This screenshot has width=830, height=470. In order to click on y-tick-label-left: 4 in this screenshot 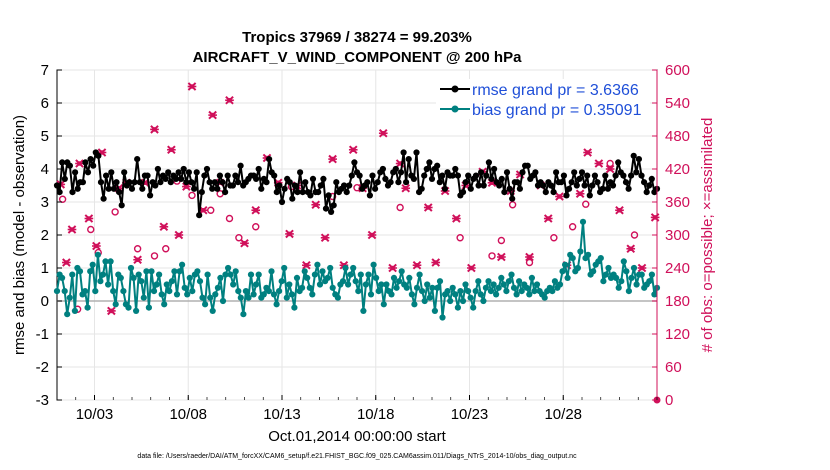, I will do `click(45, 169)`.